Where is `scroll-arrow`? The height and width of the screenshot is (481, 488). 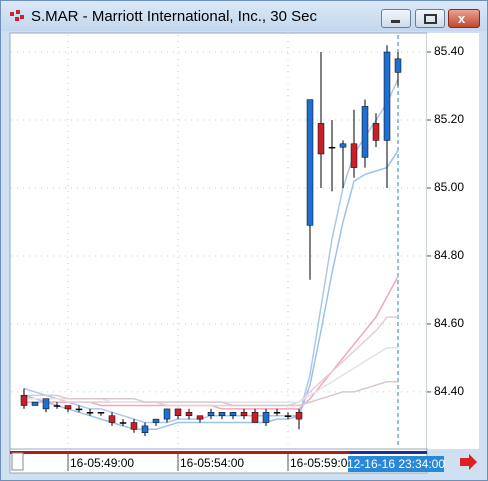
scroll-arrow is located at coordinates (468, 462).